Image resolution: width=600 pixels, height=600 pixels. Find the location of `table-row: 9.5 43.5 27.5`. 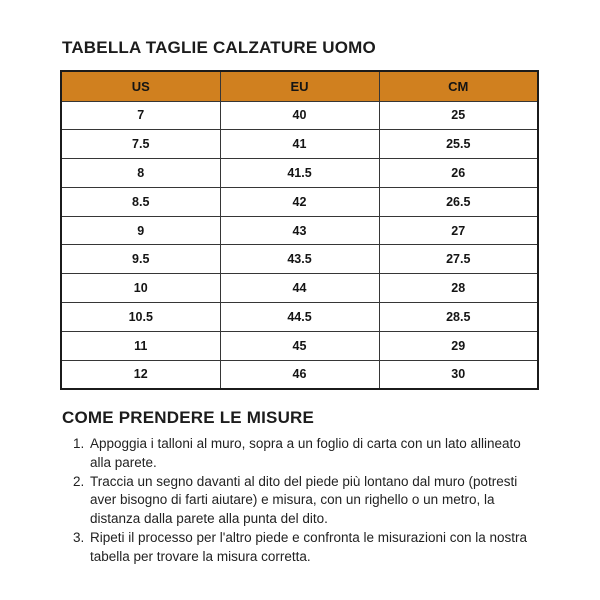

table-row: 9.5 43.5 27.5 is located at coordinates (299, 259).